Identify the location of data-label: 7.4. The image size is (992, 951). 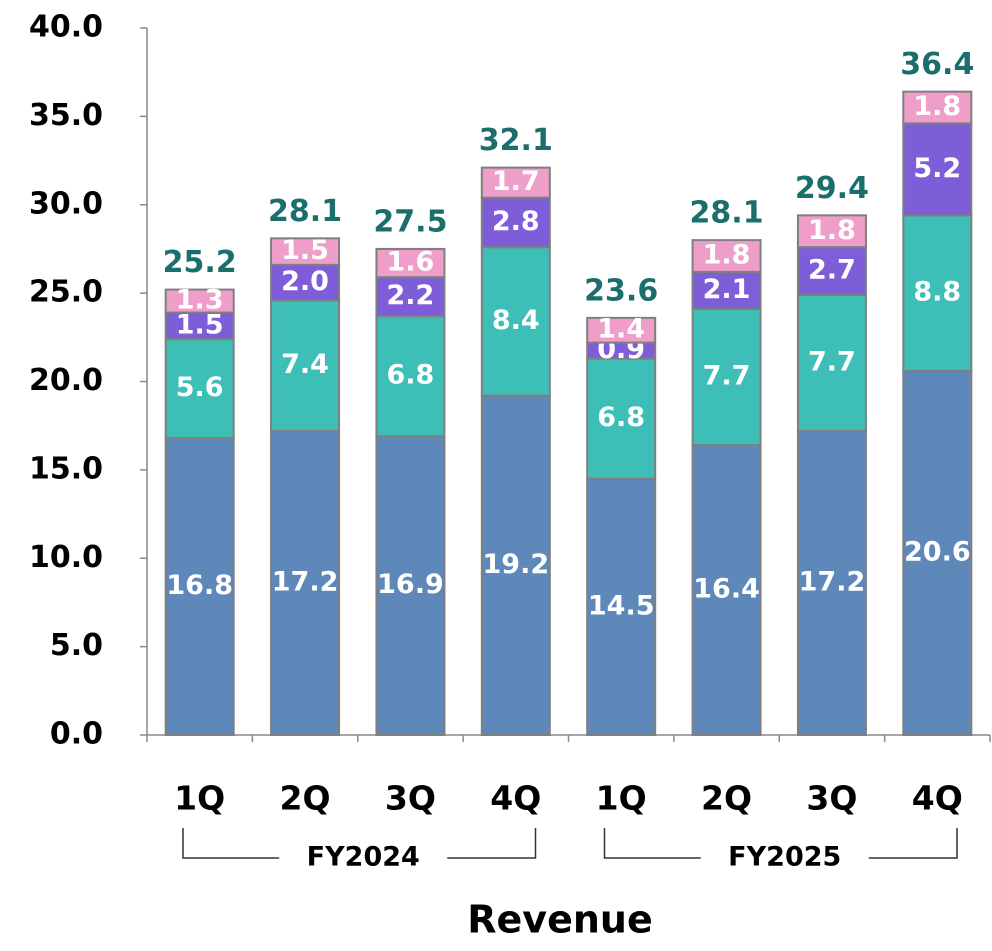
(305, 364).